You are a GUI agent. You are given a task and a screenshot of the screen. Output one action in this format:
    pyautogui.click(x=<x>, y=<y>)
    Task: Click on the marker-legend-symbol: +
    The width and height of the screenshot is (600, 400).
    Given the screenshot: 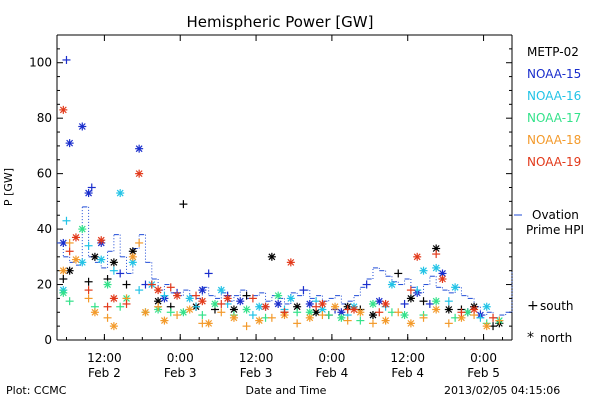 What is the action you would take?
    pyautogui.click(x=533, y=306)
    